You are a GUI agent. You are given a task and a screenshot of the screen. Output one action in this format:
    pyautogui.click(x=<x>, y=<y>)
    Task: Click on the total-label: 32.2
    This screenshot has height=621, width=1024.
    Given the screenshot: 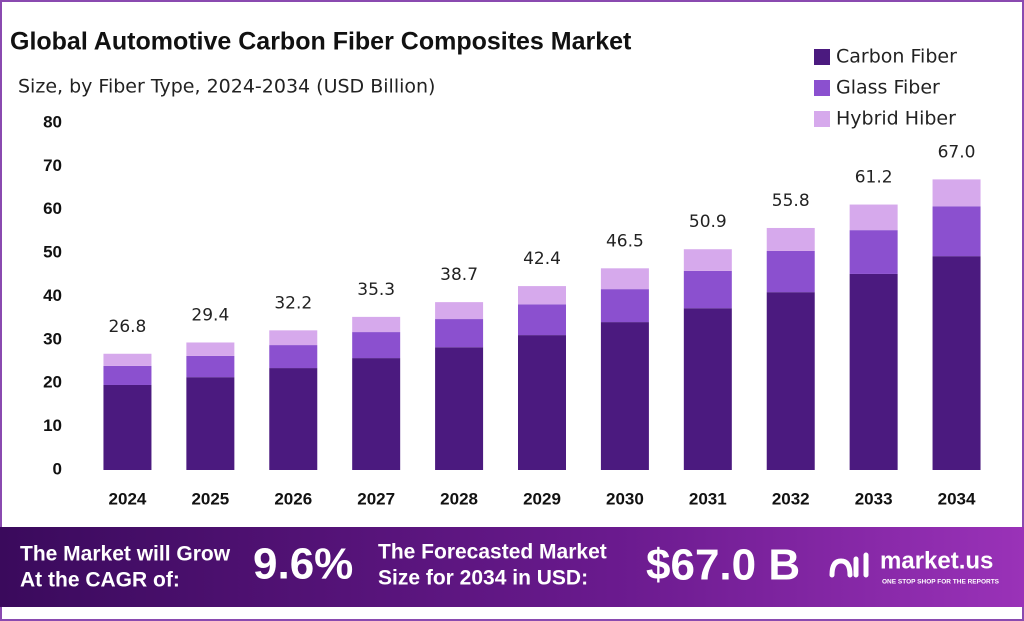 What is the action you would take?
    pyautogui.click(x=293, y=303)
    